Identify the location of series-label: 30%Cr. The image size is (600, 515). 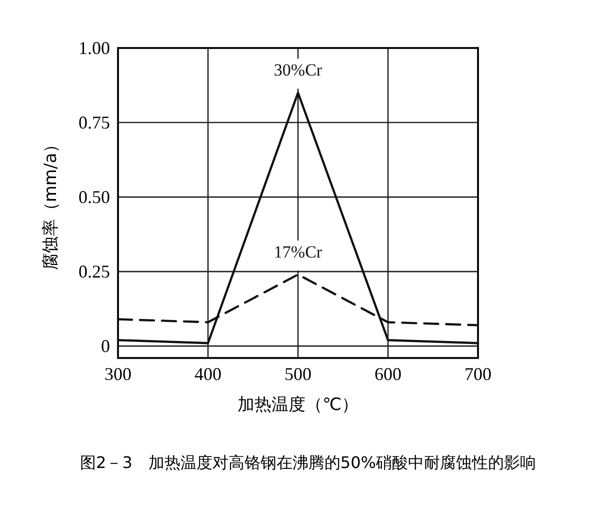
(298, 70).